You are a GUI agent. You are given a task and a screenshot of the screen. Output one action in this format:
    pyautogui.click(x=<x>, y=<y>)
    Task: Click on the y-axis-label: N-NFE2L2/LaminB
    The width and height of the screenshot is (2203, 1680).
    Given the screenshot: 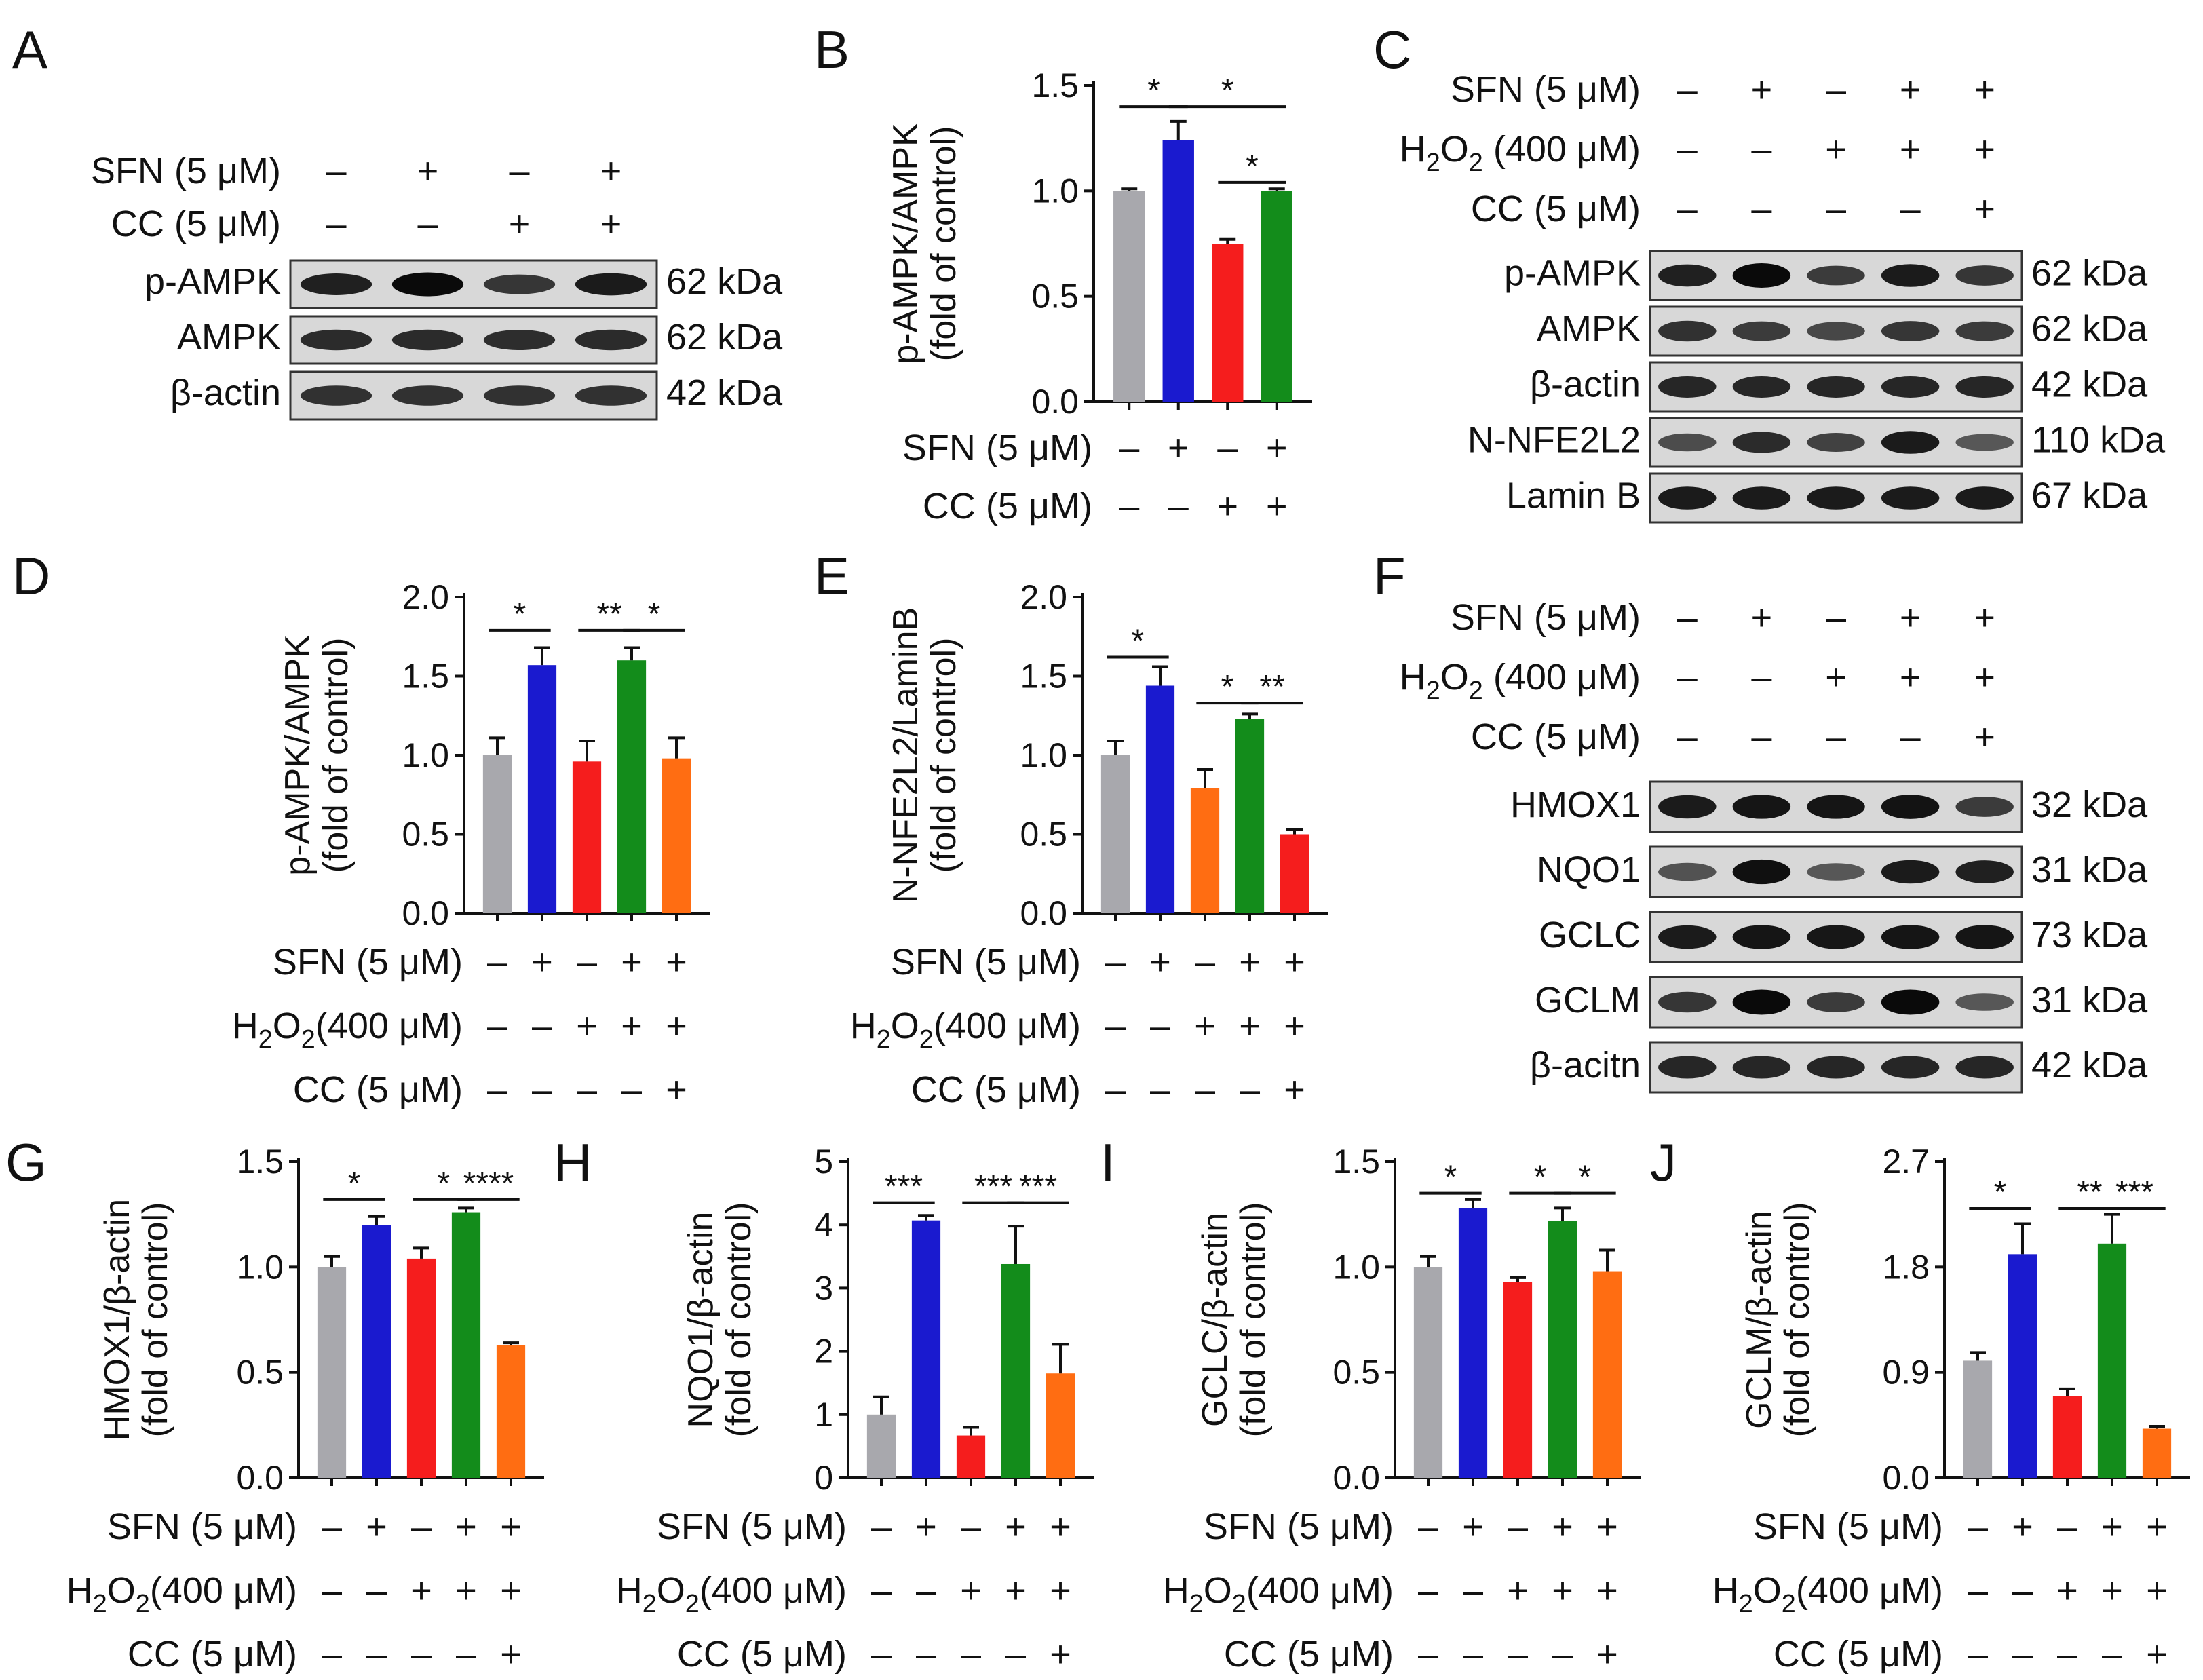 What is the action you would take?
    pyautogui.click(x=905, y=755)
    